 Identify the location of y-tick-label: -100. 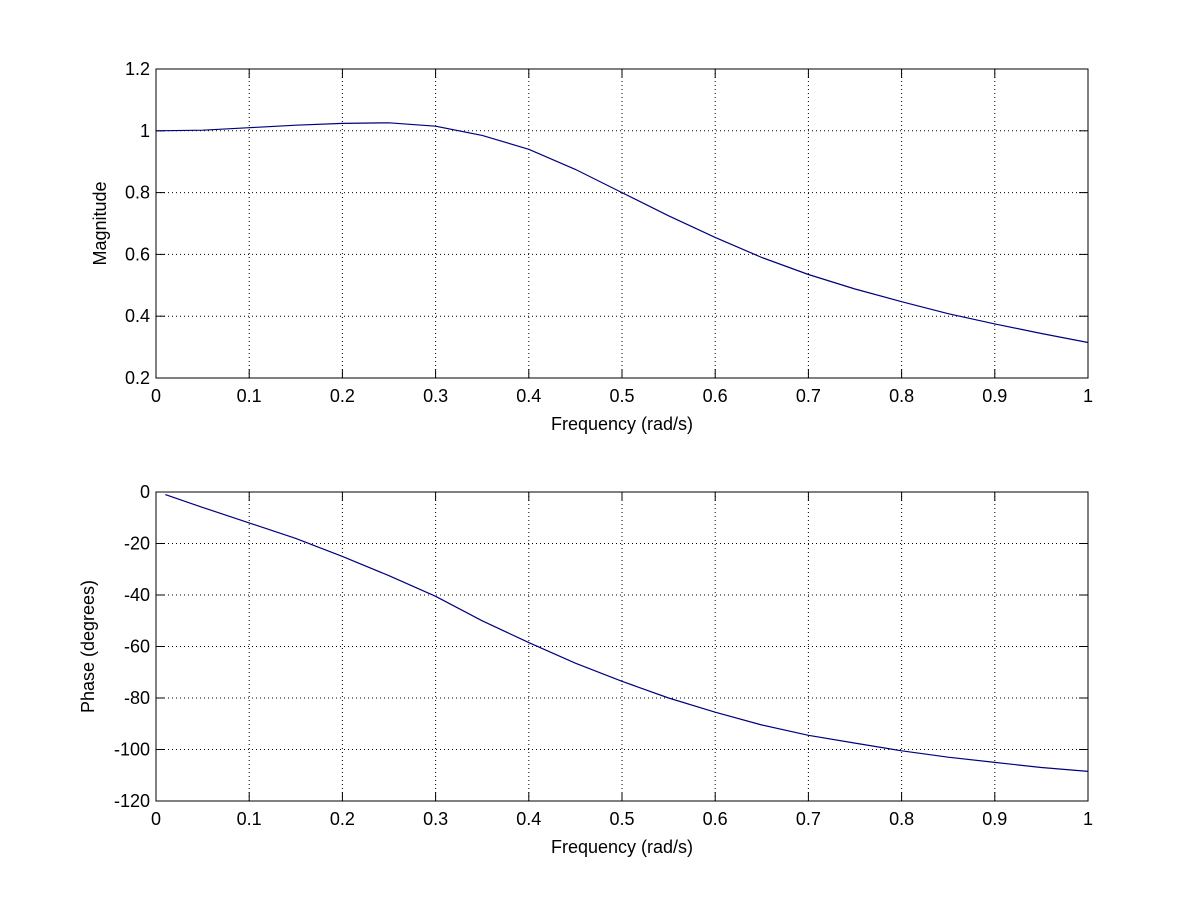
(132, 750).